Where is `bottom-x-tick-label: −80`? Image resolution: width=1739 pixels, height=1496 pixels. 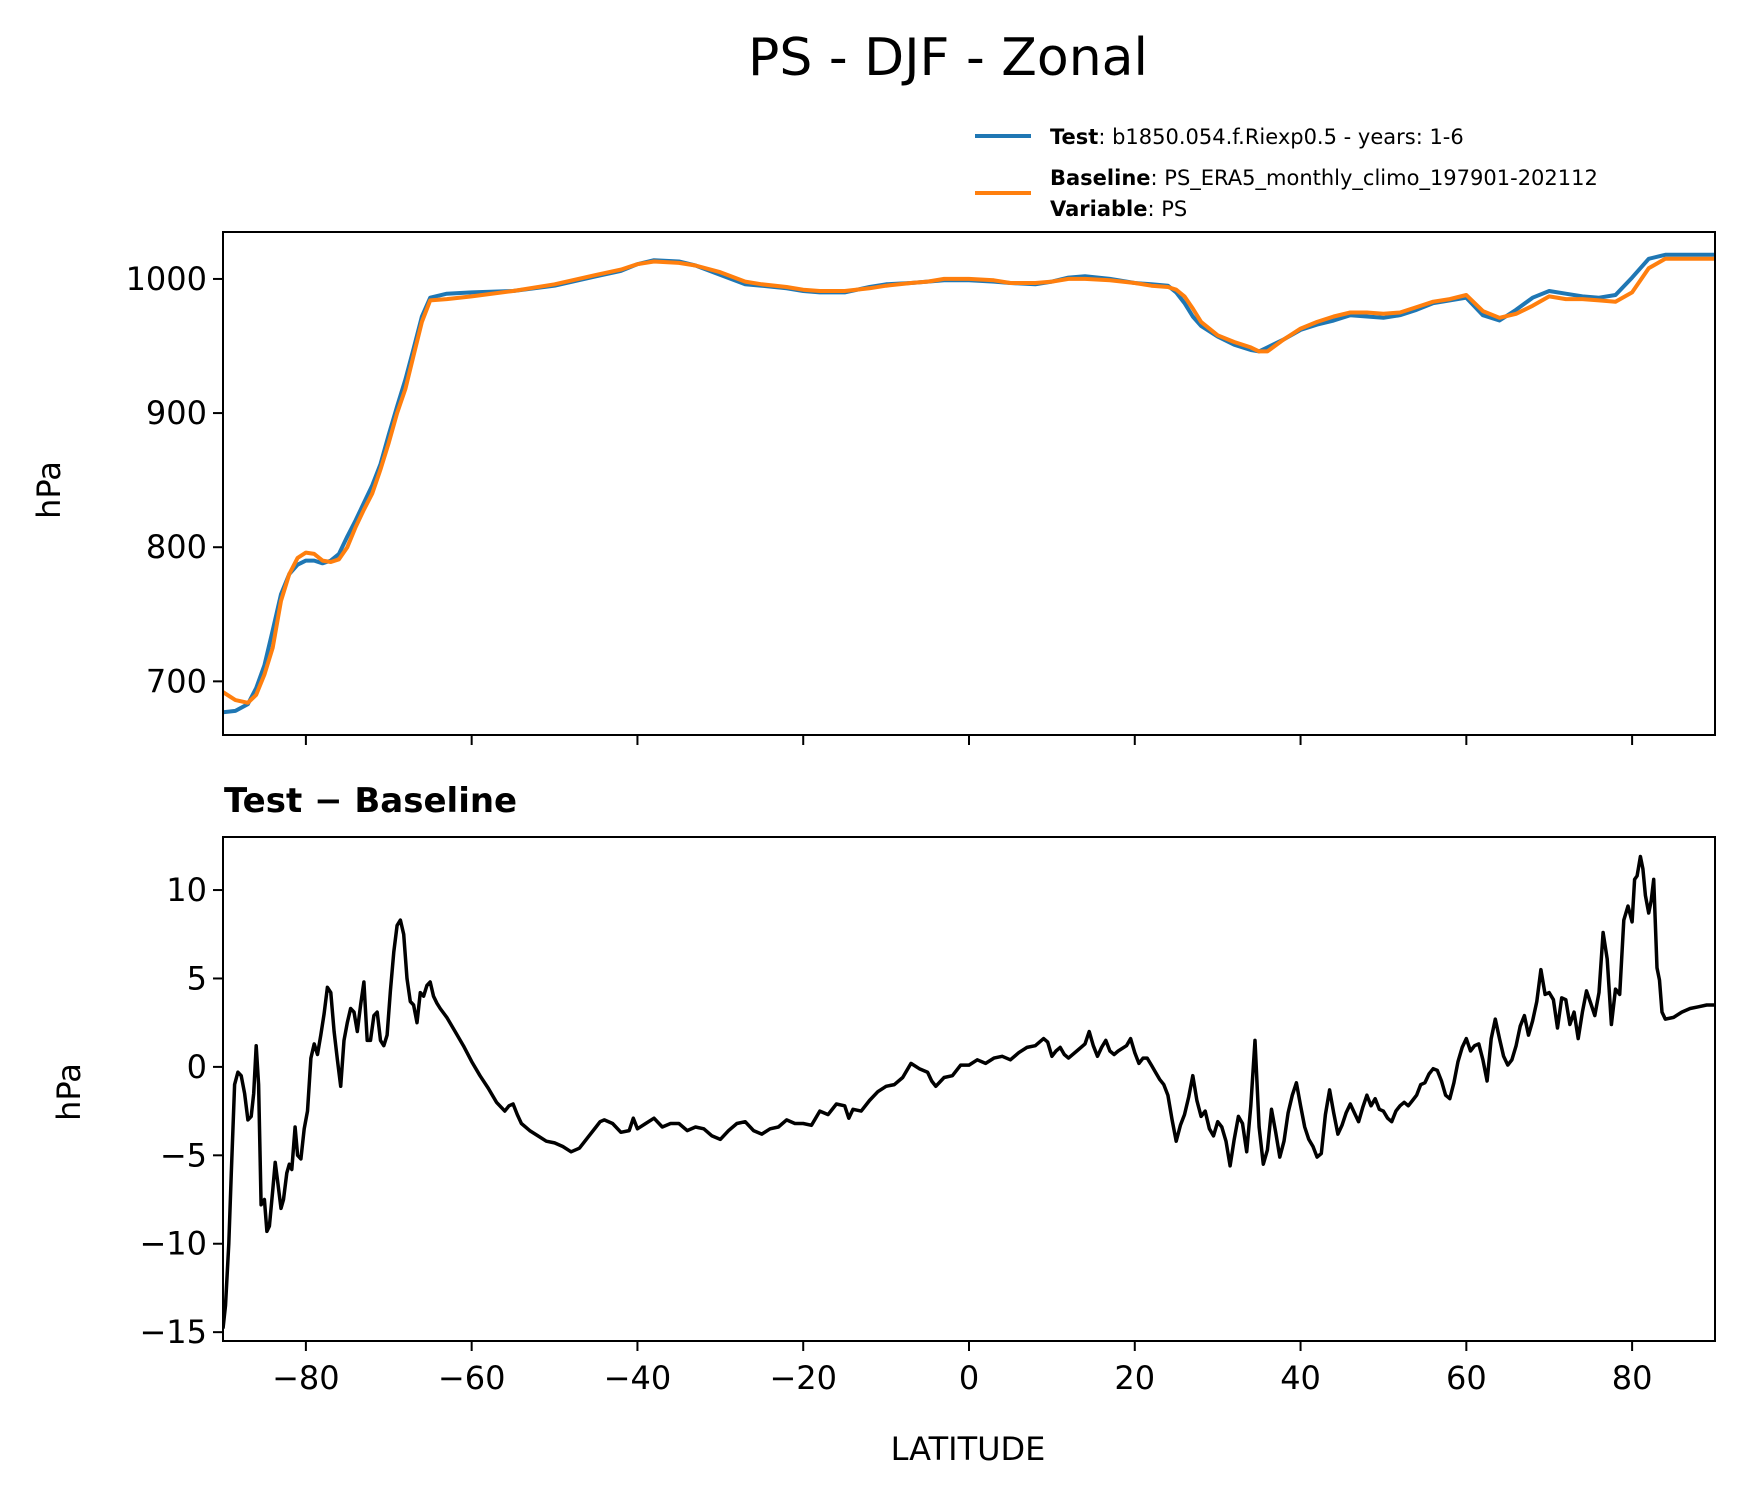 bottom-x-tick-label: −80 is located at coordinates (306, 1378).